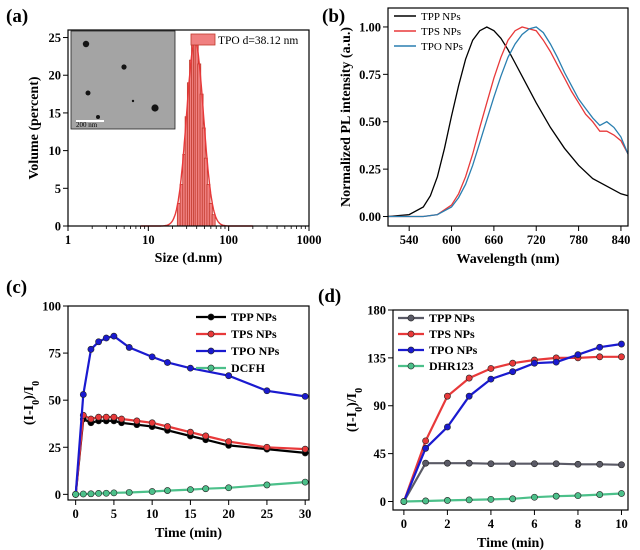  Describe the element at coordinates (211, 368) in the screenshot. I see `legend-marker-c` at that location.